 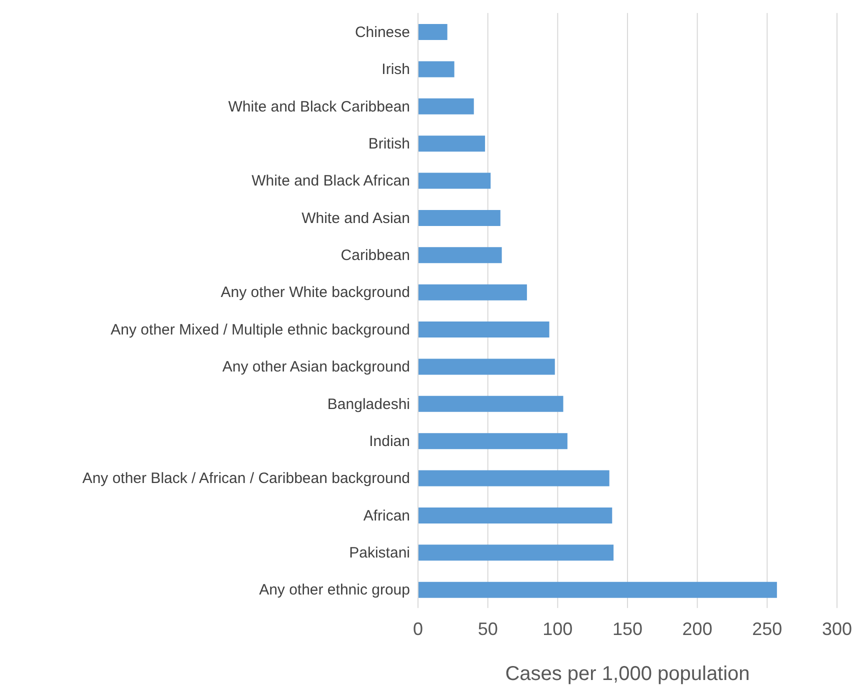 I want to click on y-tick-label: Any other Asian background, so click(x=316, y=367).